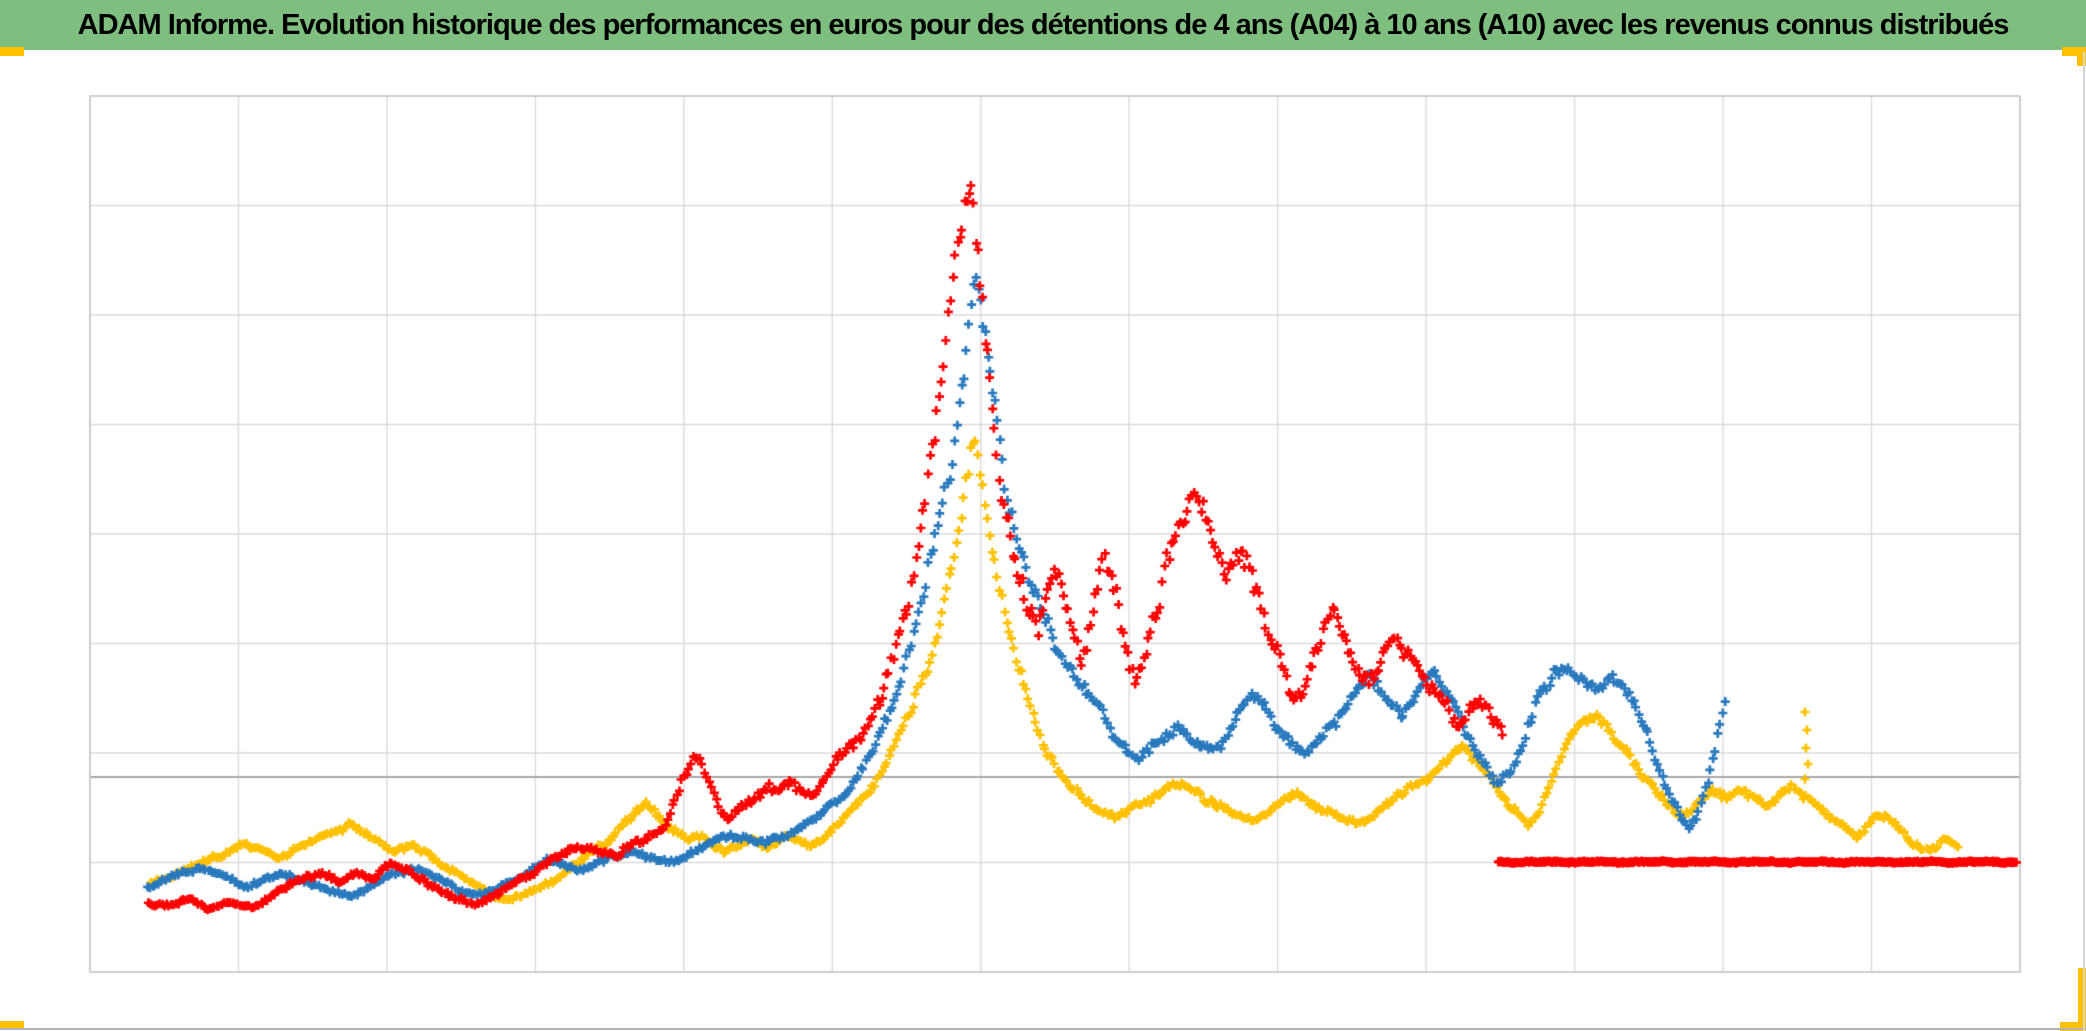 The image size is (2086, 1031). Describe the element at coordinates (2073, 1026) in the screenshot. I see `gold-accent-bottom-right-horizontal` at that location.